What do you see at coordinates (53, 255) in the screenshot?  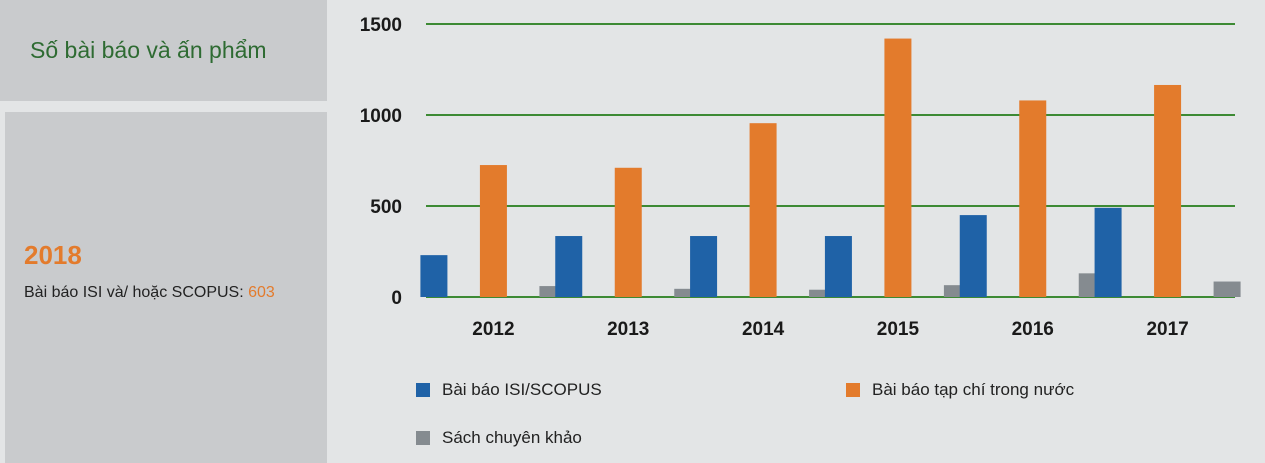 I see `year-heading: 2018` at bounding box center [53, 255].